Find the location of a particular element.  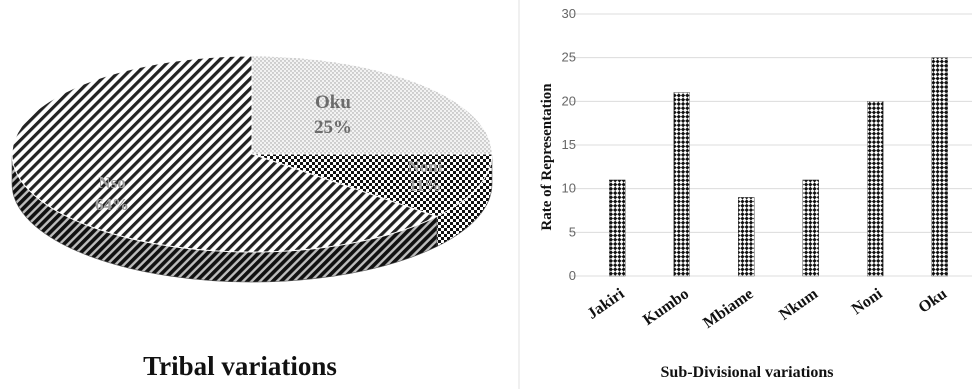

pie-label-oku: Oku is located at coordinates (333, 102).